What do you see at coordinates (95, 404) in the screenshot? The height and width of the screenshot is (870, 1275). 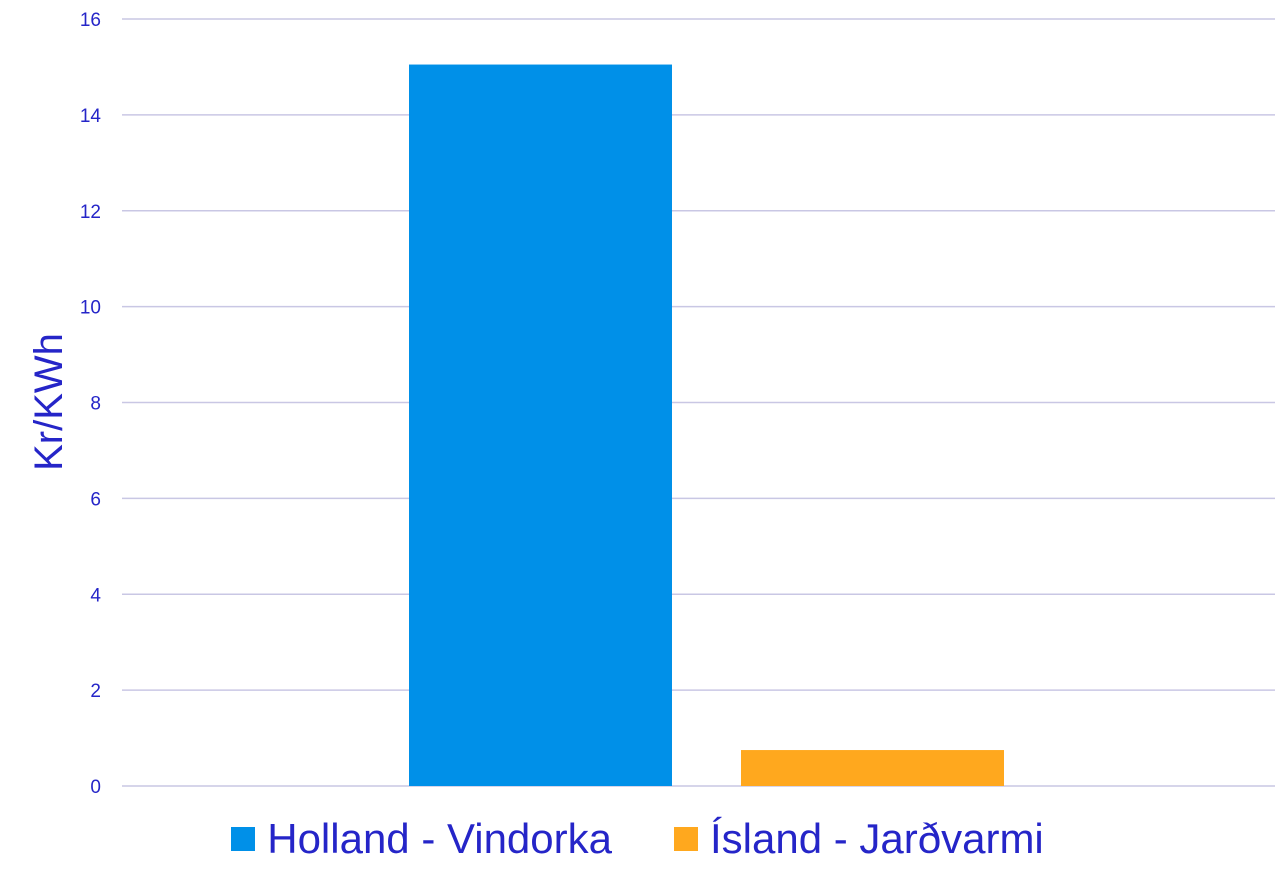 I see `y-tick-label: 8` at bounding box center [95, 404].